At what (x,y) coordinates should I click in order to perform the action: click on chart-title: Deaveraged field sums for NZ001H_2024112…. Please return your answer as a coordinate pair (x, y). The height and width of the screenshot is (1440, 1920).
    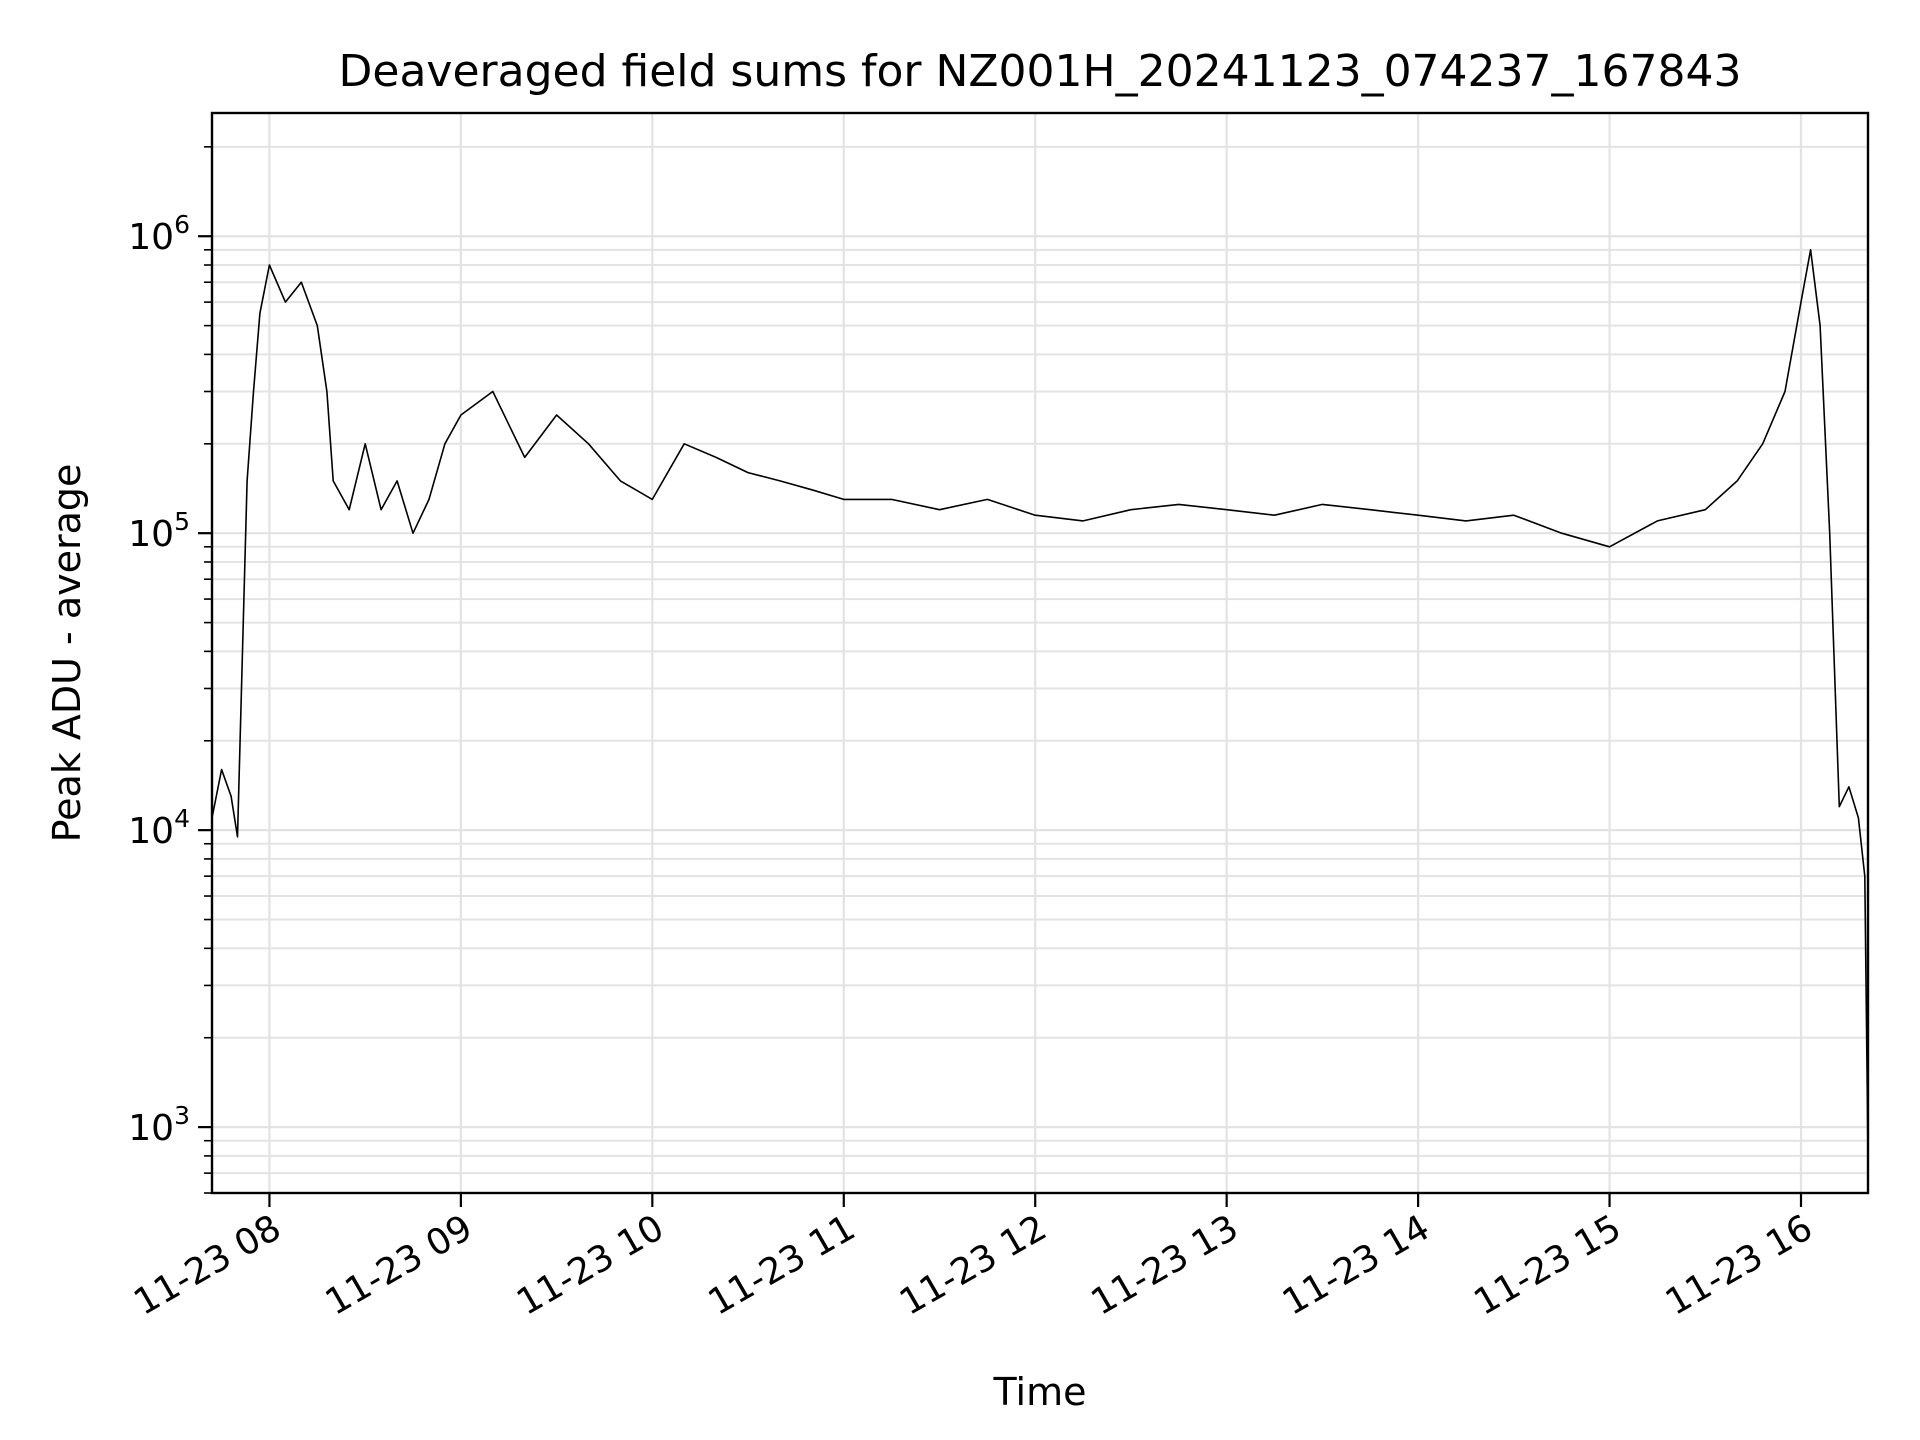
    Looking at the image, I should click on (1040, 71).